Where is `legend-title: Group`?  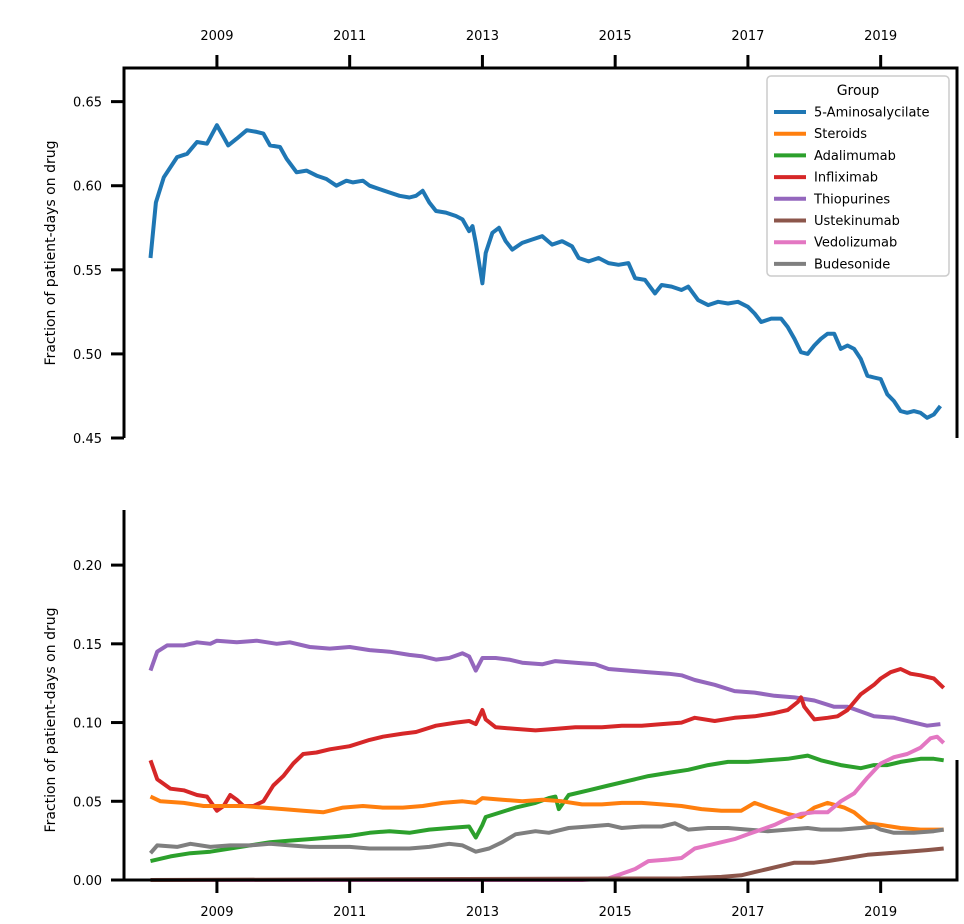
legend-title: Group is located at coordinates (858, 91).